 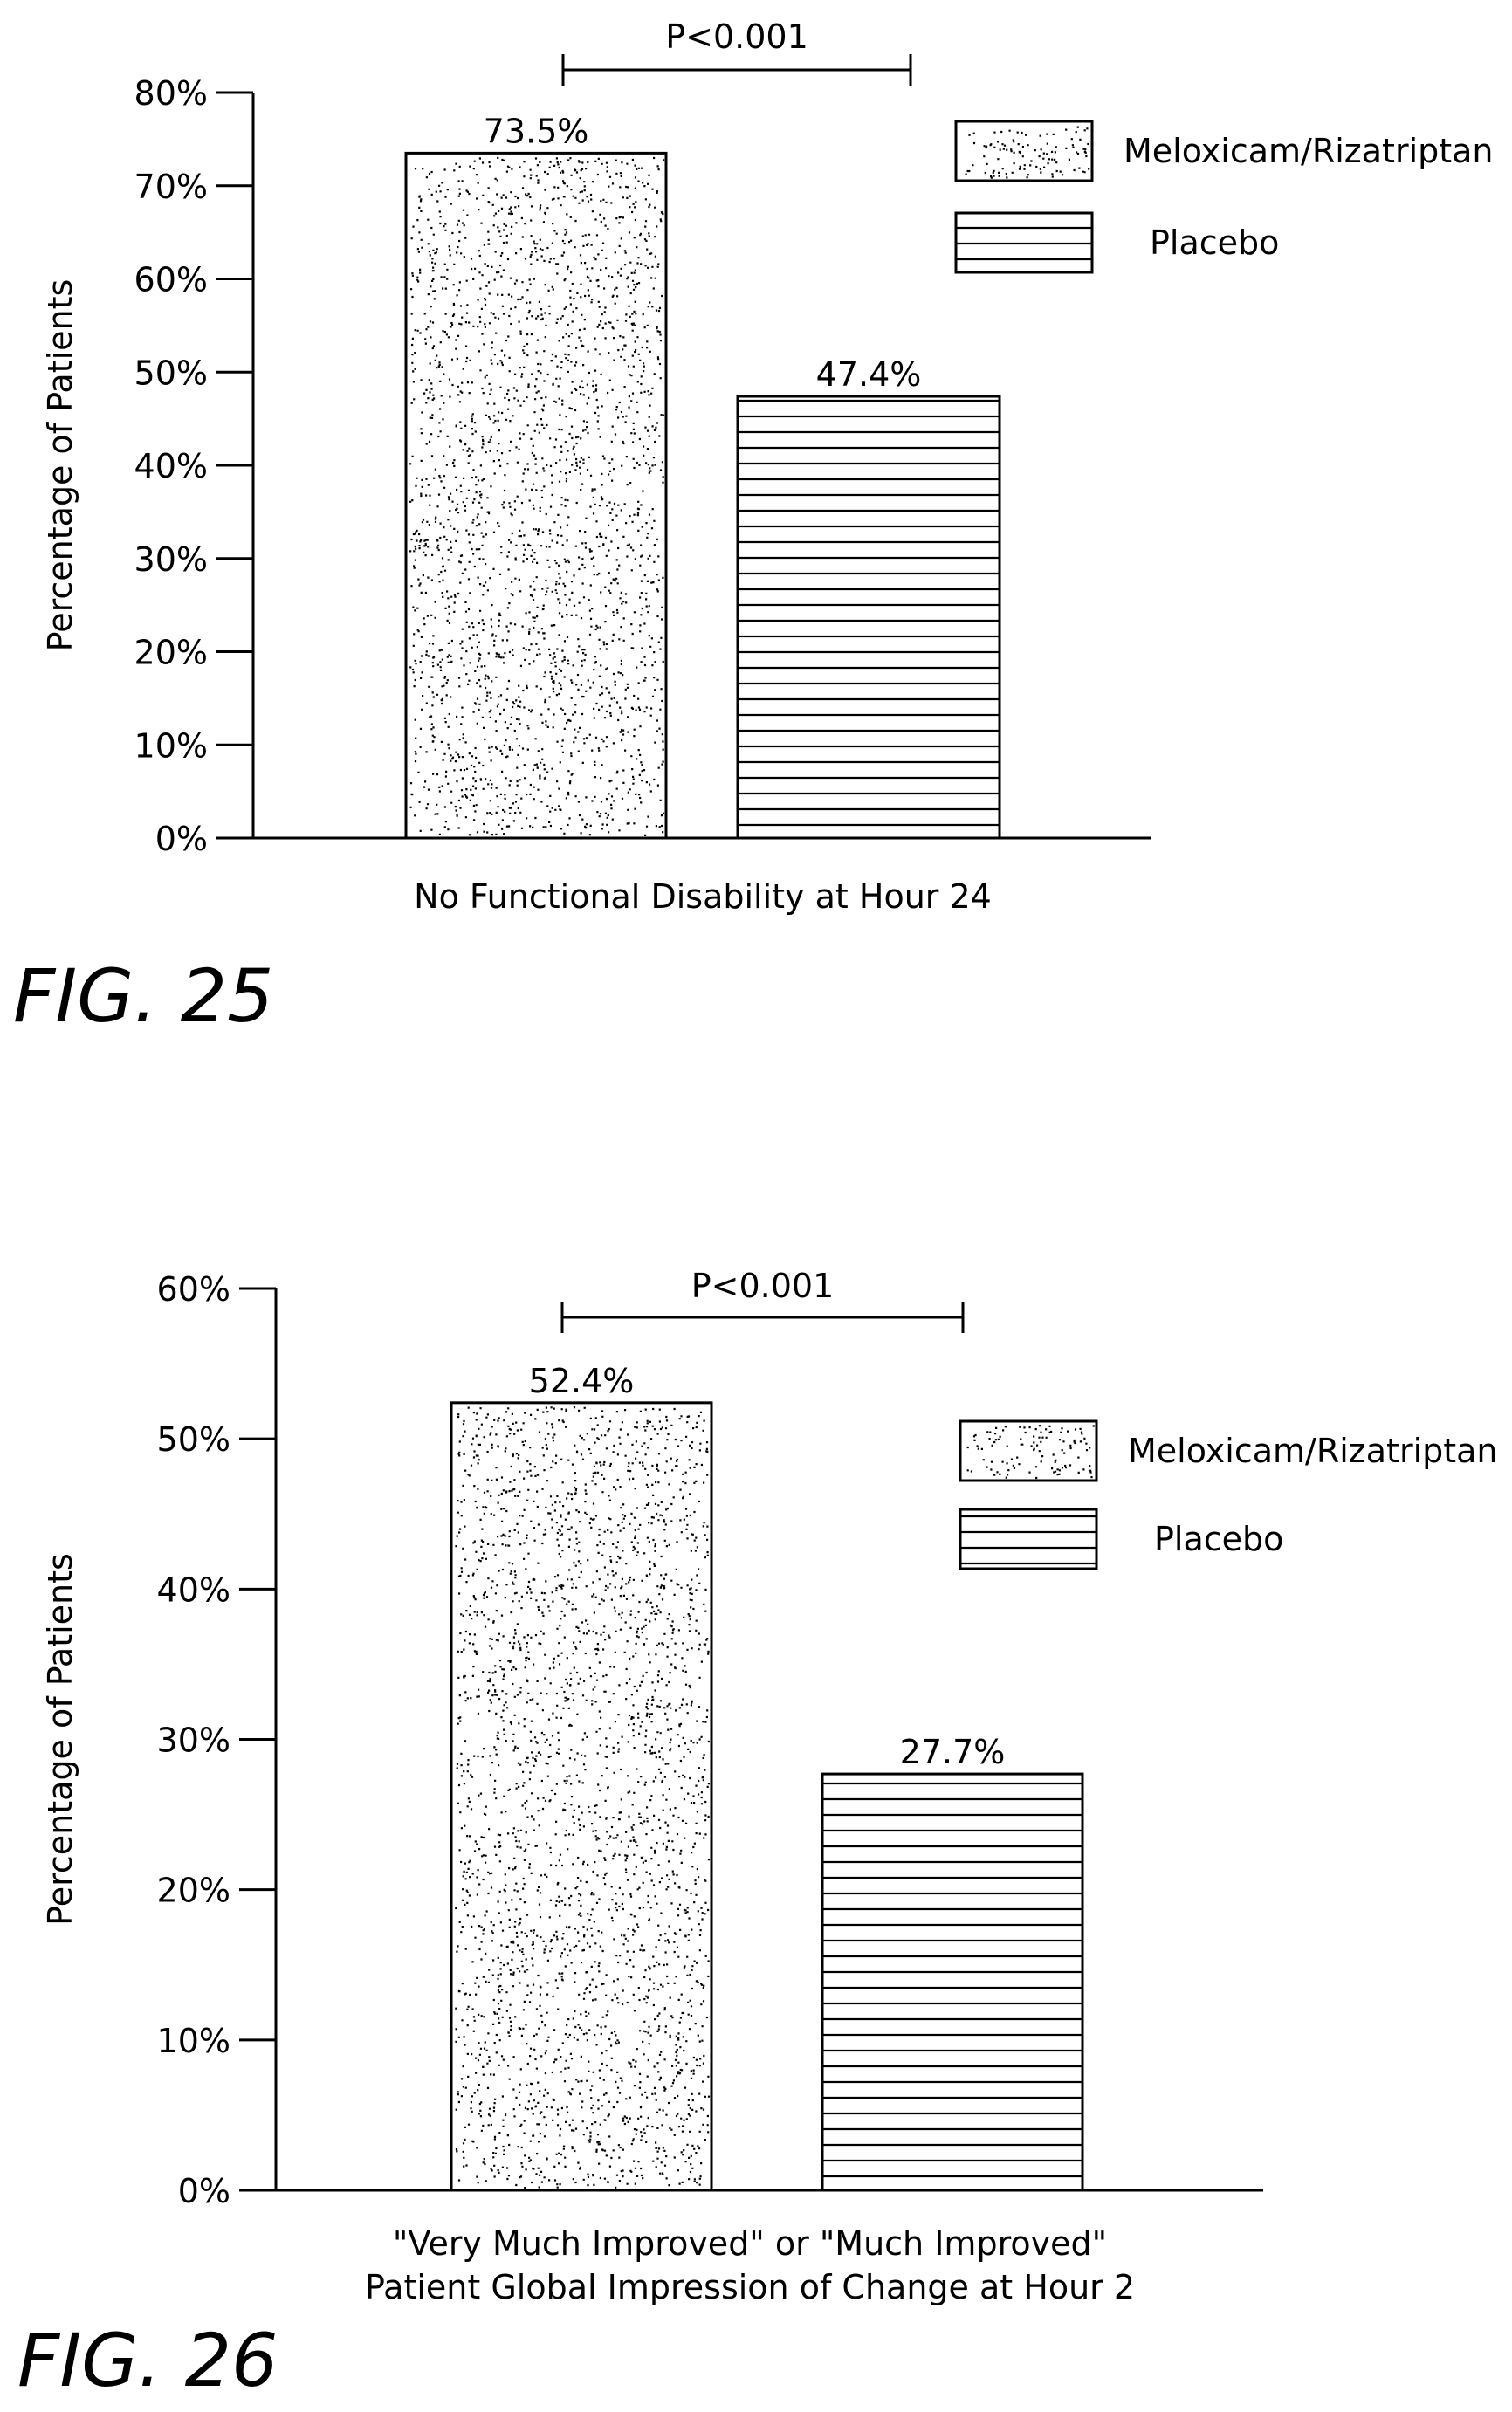 I want to click on figure-label: FIG. 25, so click(x=143, y=996).